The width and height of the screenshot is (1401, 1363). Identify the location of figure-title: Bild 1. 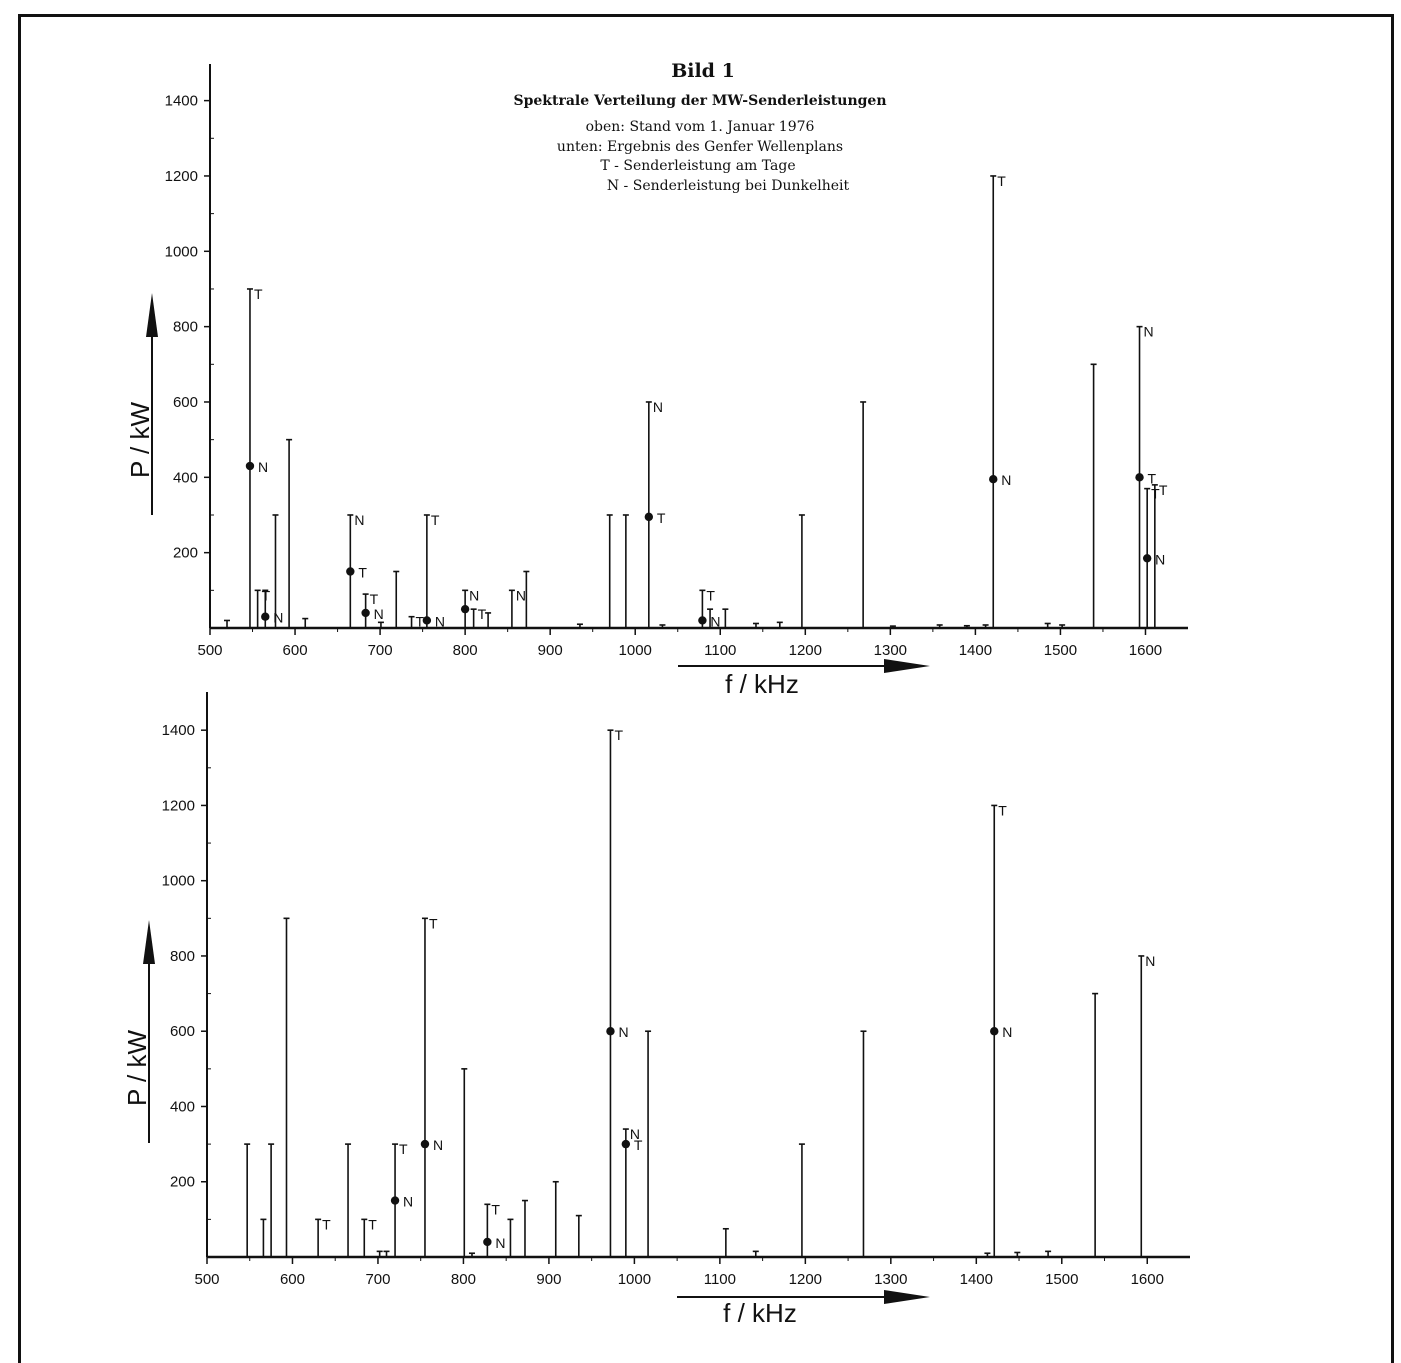
(703, 71).